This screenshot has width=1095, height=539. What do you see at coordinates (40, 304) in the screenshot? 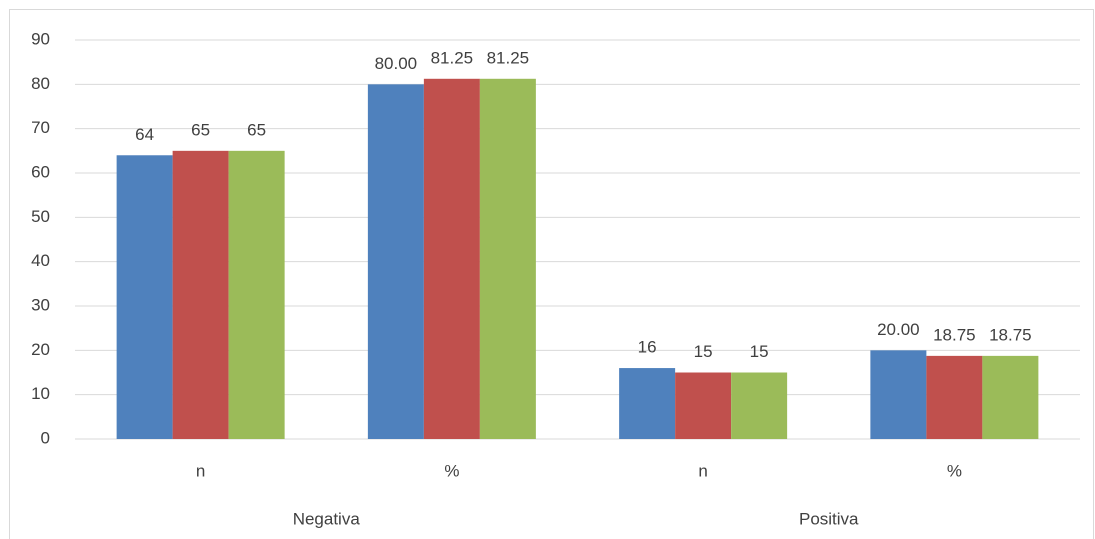
I see `y-tick-label: 30` at bounding box center [40, 304].